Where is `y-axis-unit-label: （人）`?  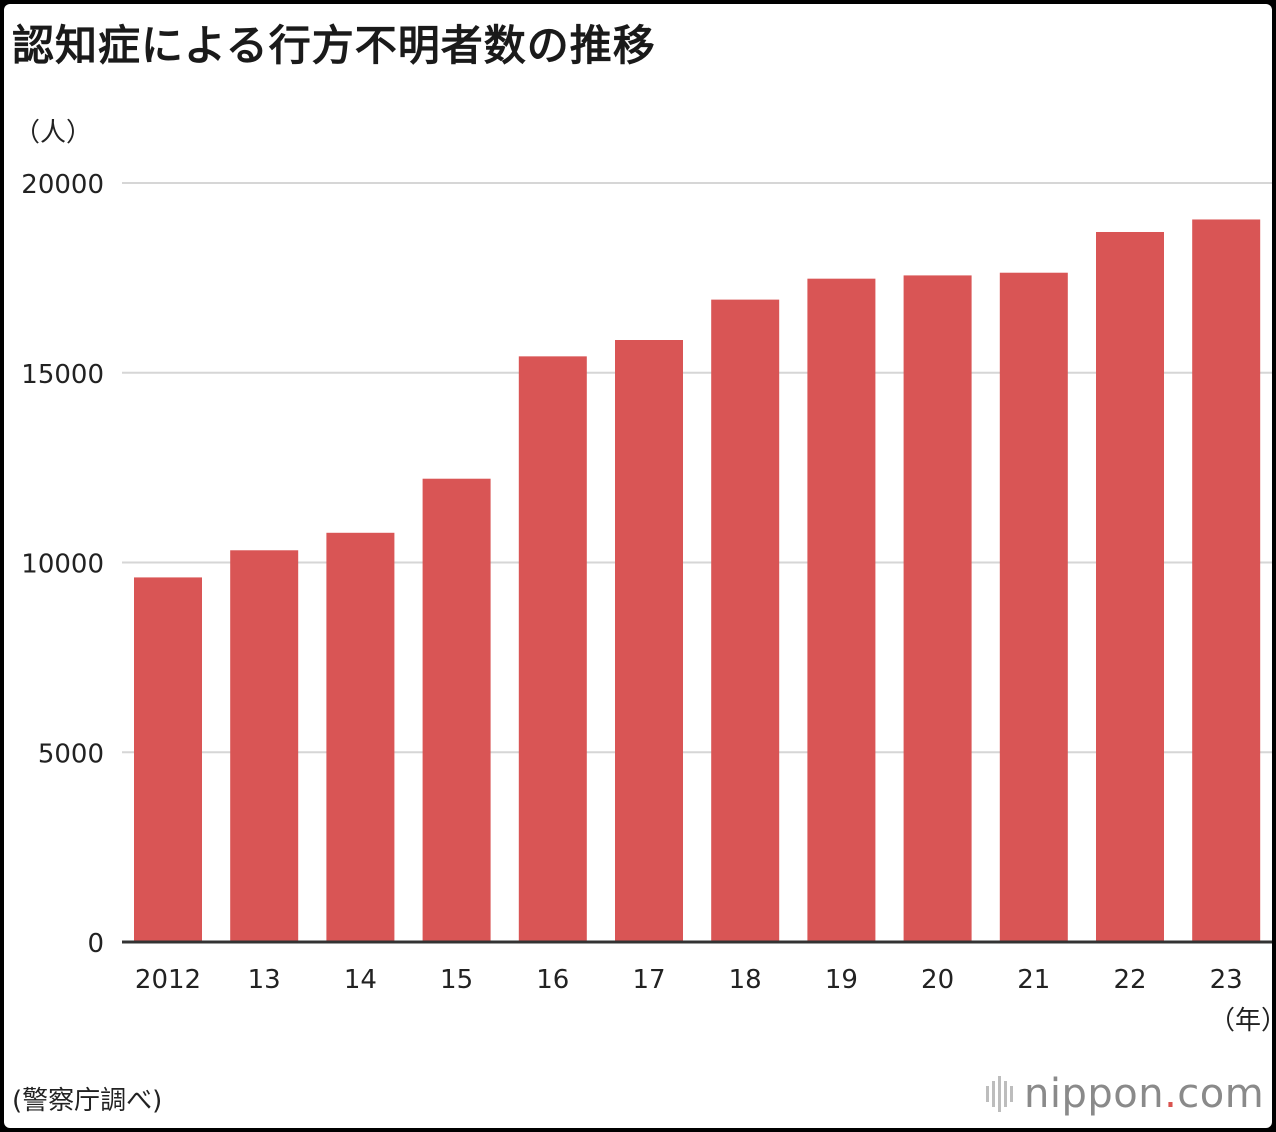 y-axis-unit-label: （人） is located at coordinates (53, 133).